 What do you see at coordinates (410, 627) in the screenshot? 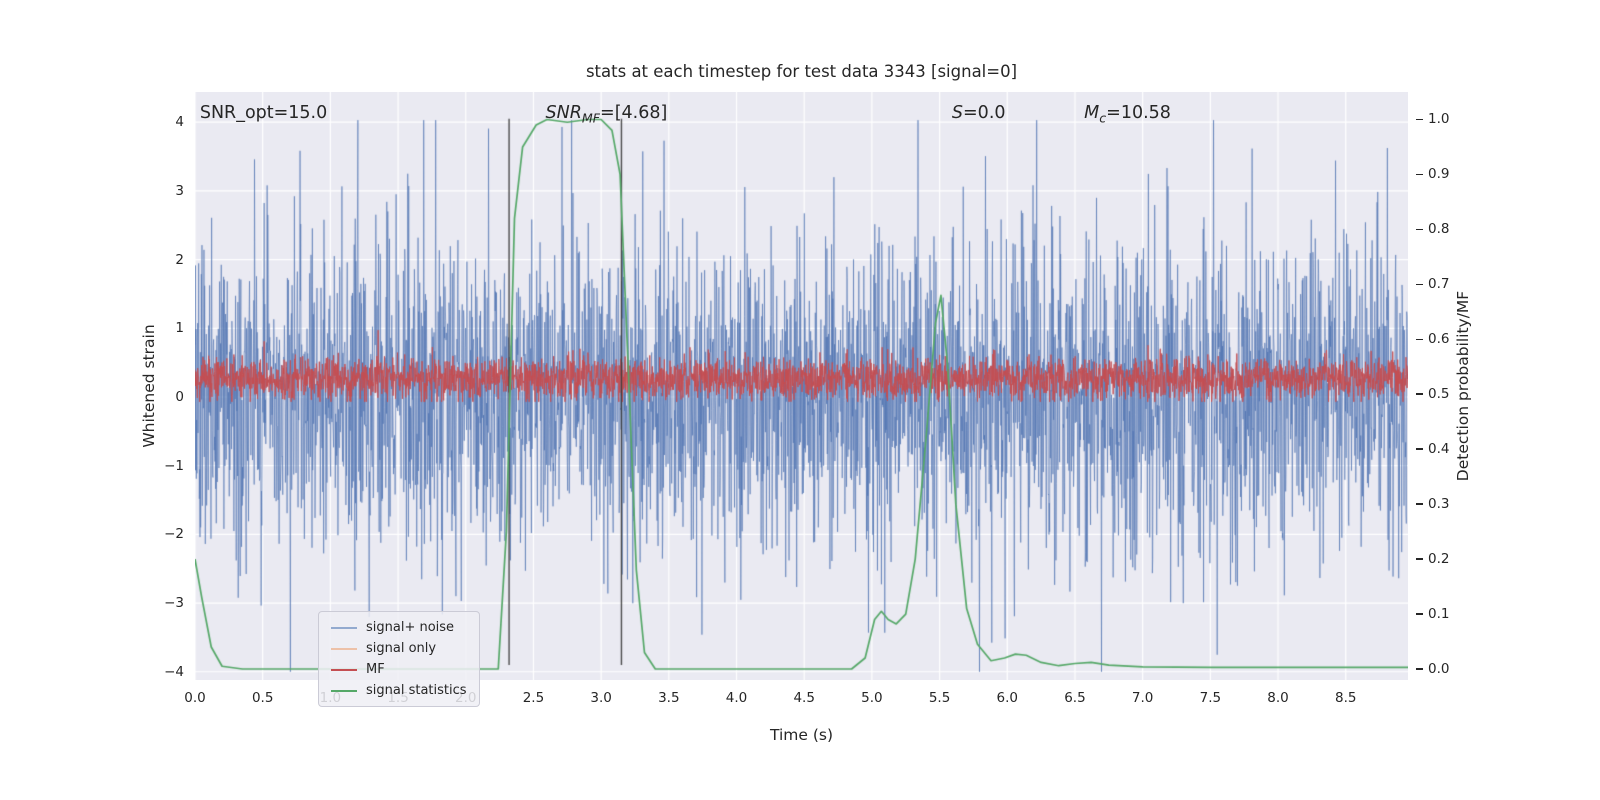
I see `legend-label-signal-noise: signal+ noise` at bounding box center [410, 627].